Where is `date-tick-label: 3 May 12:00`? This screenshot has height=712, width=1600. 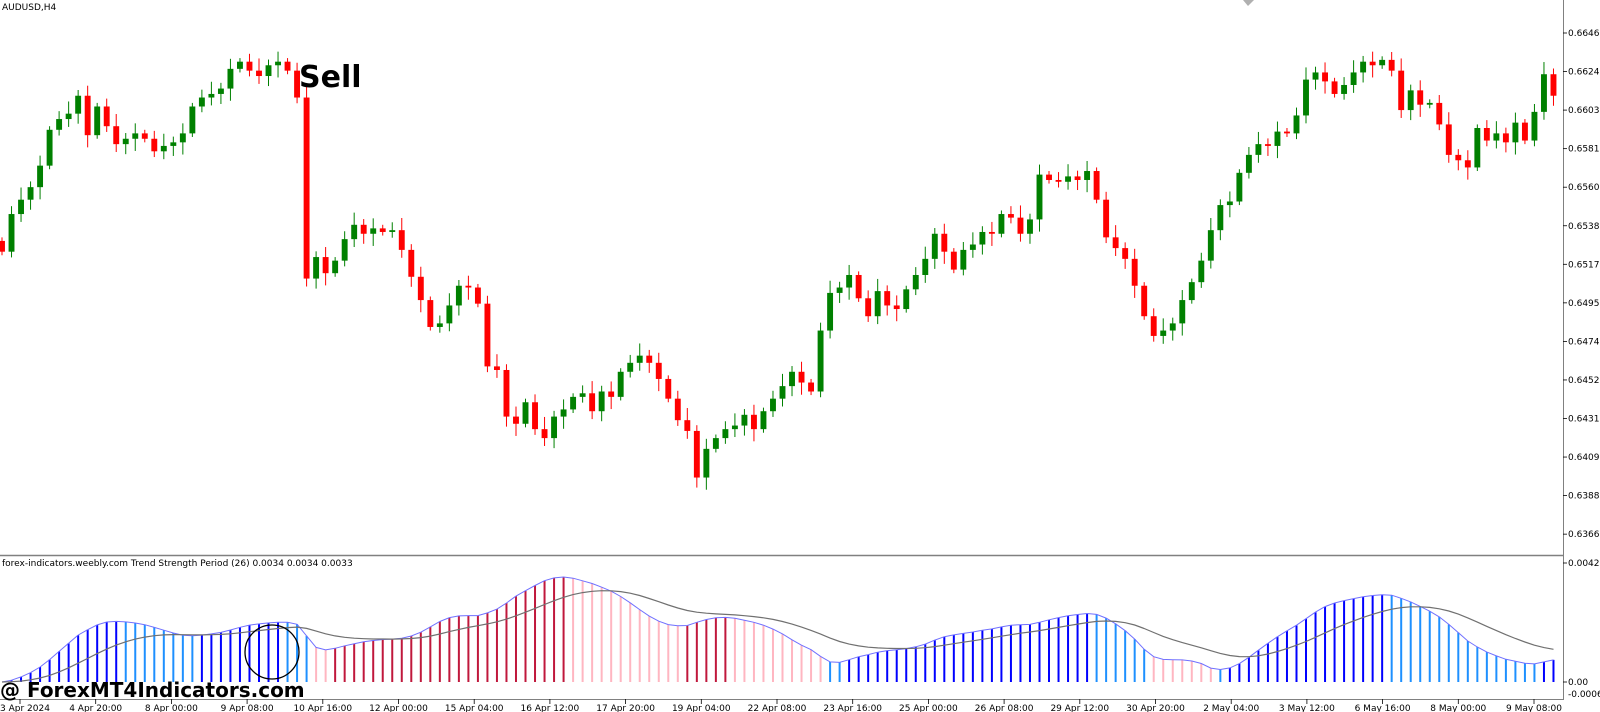 date-tick-label: 3 May 12:00 is located at coordinates (1307, 708).